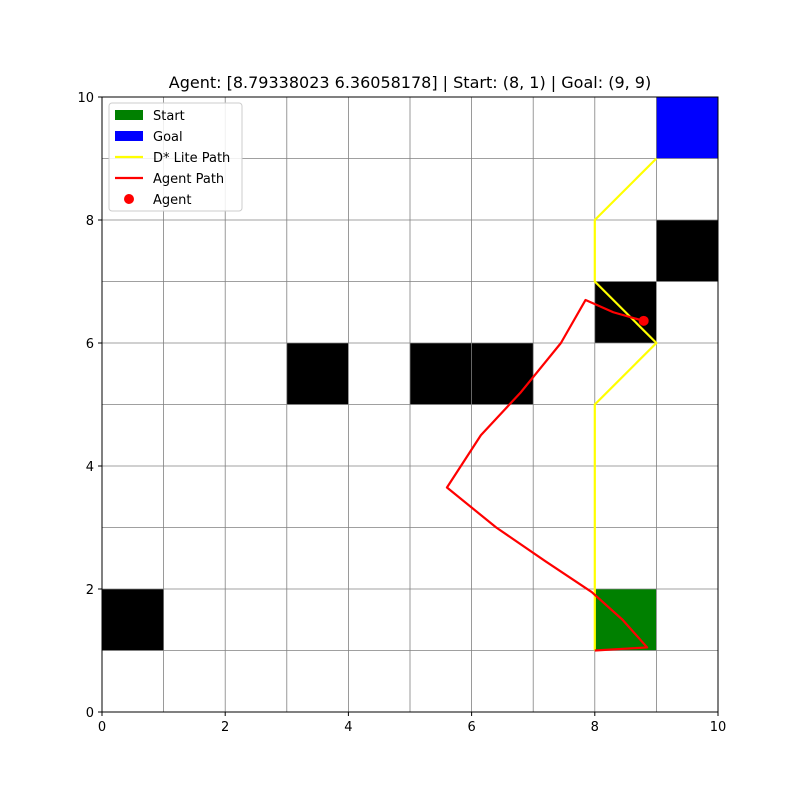 The width and height of the screenshot is (800, 800). Describe the element at coordinates (547, 475) in the screenshot. I see `agent-path-line` at that location.